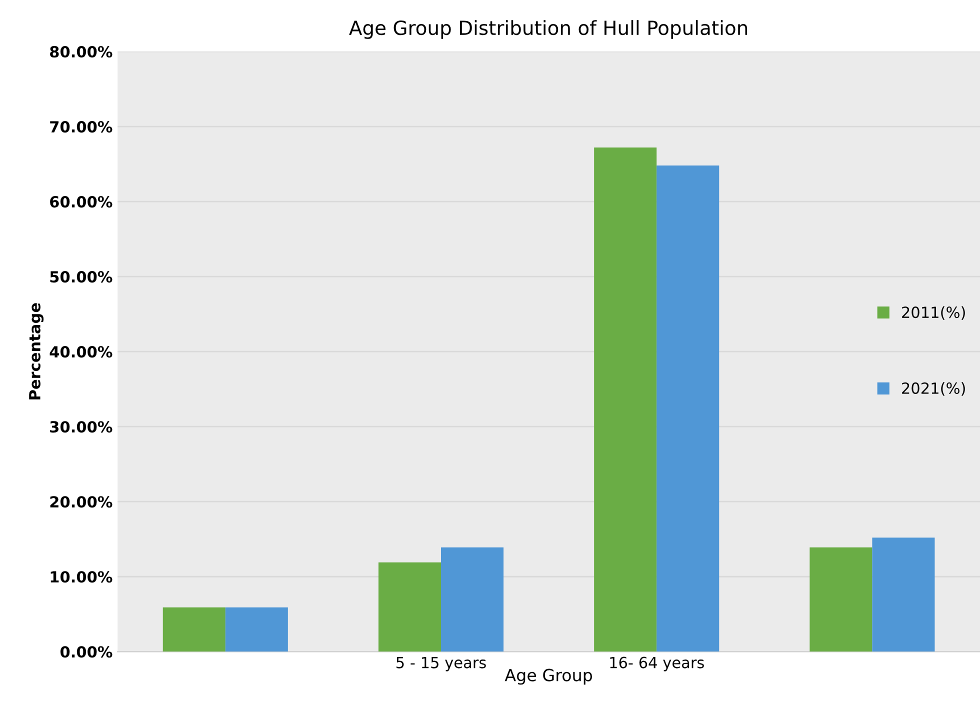 This screenshot has width=980, height=706. Describe the element at coordinates (81, 127) in the screenshot. I see `y-tick-label: 70.00%` at that location.